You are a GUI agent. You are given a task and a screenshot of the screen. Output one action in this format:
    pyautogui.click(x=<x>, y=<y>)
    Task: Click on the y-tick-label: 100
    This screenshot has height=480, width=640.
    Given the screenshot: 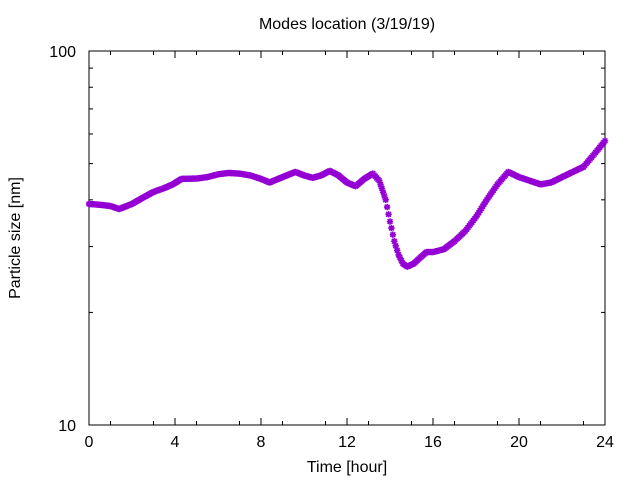 What is the action you would take?
    pyautogui.click(x=62, y=52)
    